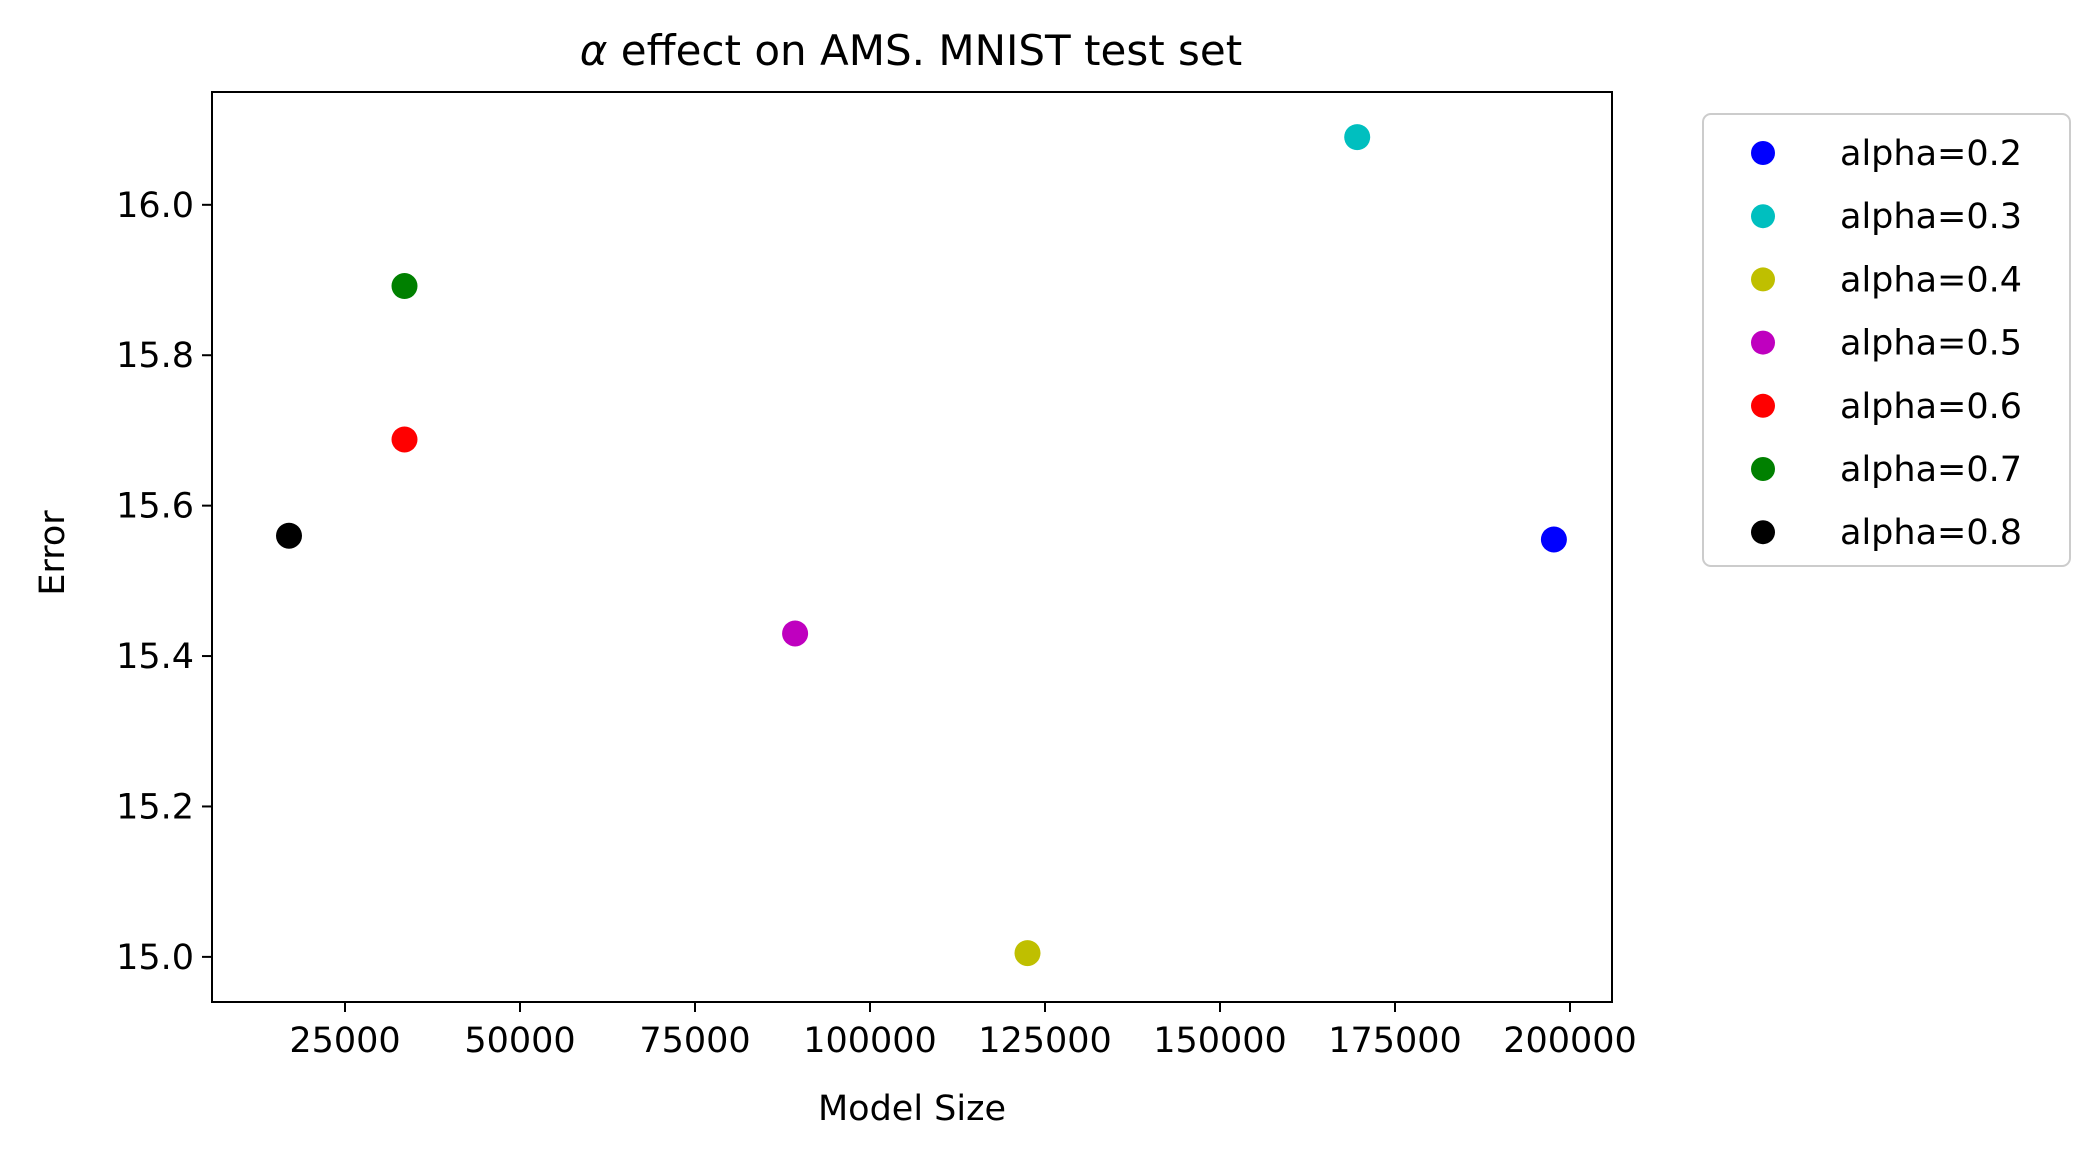 This screenshot has width=2092, height=1158. Describe the element at coordinates (164, 582) in the screenshot. I see `y-axis-ticks: 15.0 15.2 15.4 15.6 15.8 16.0` at that location.